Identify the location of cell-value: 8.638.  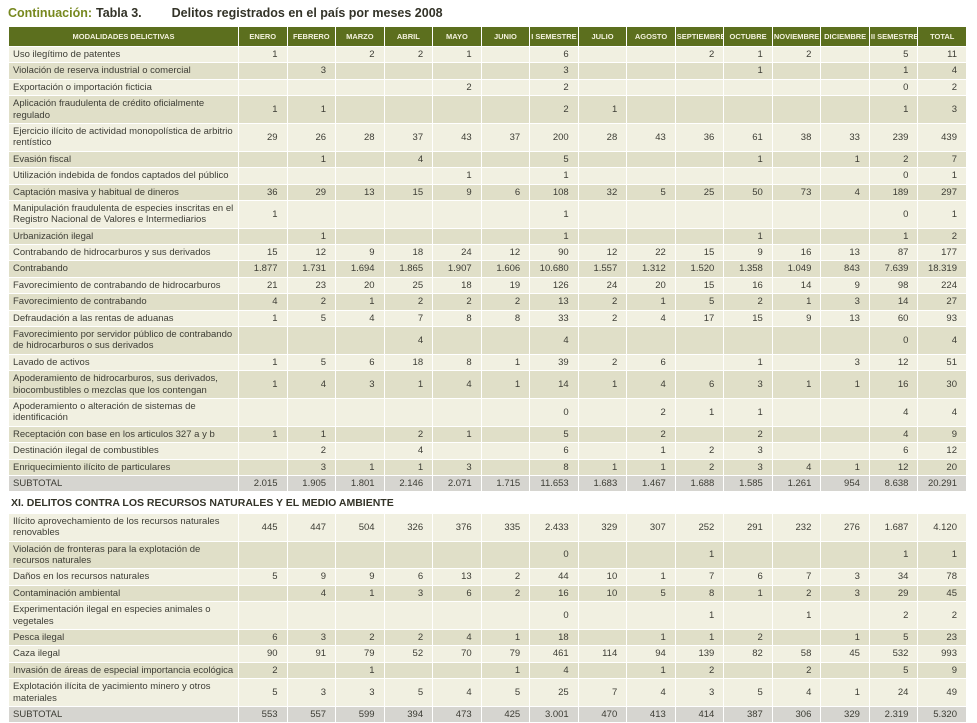
(893, 483).